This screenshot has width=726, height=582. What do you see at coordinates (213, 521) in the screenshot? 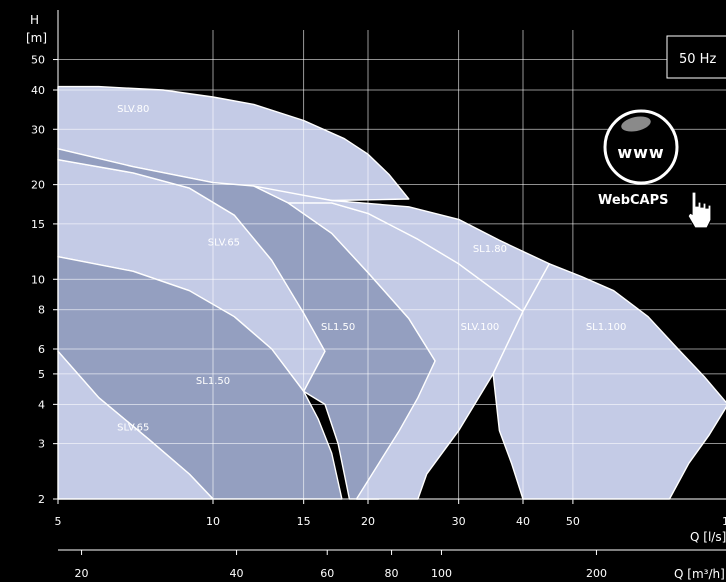
I see `x-tick-label: 10` at bounding box center [213, 521].